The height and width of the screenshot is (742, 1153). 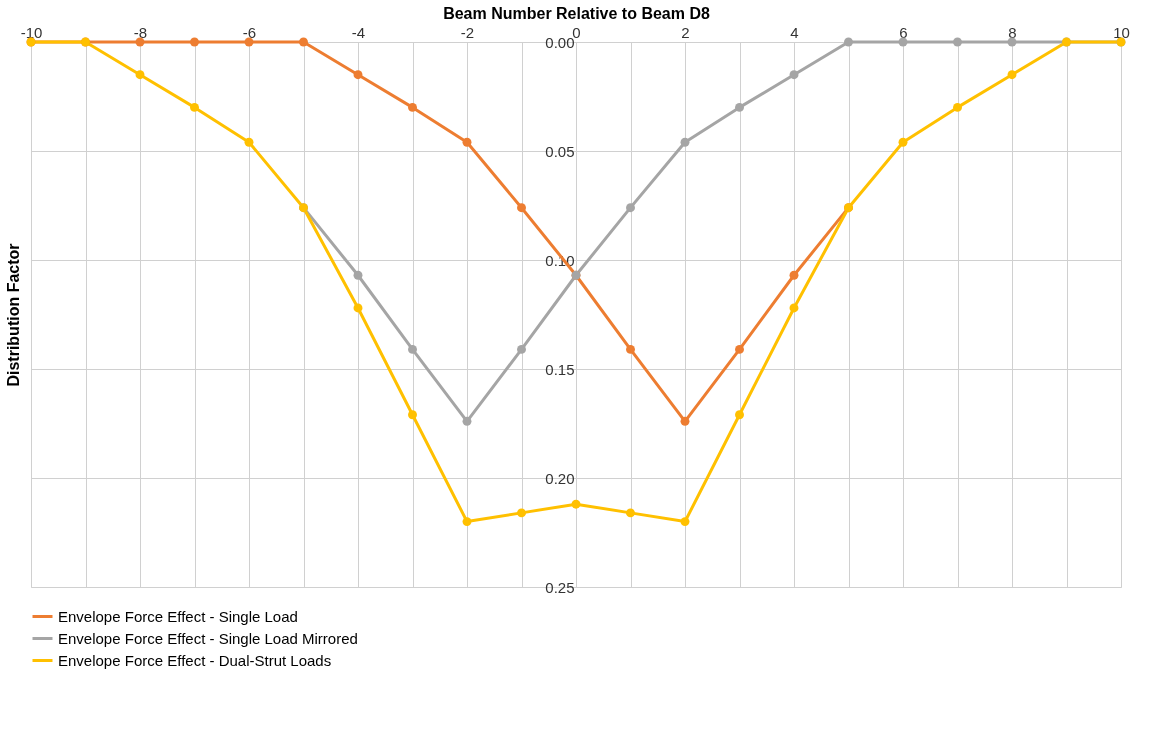 What do you see at coordinates (560, 151) in the screenshot?
I see `y-tick-label: 0.05` at bounding box center [560, 151].